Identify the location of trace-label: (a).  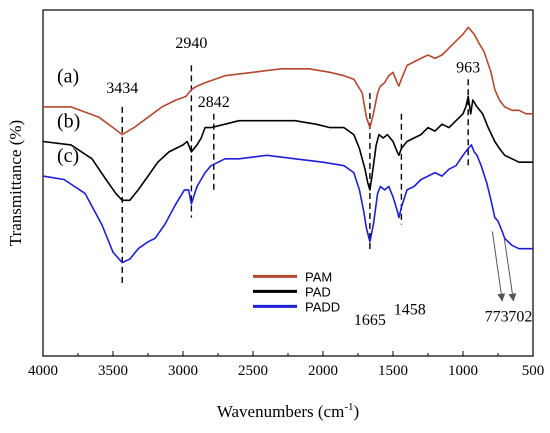
(68, 77).